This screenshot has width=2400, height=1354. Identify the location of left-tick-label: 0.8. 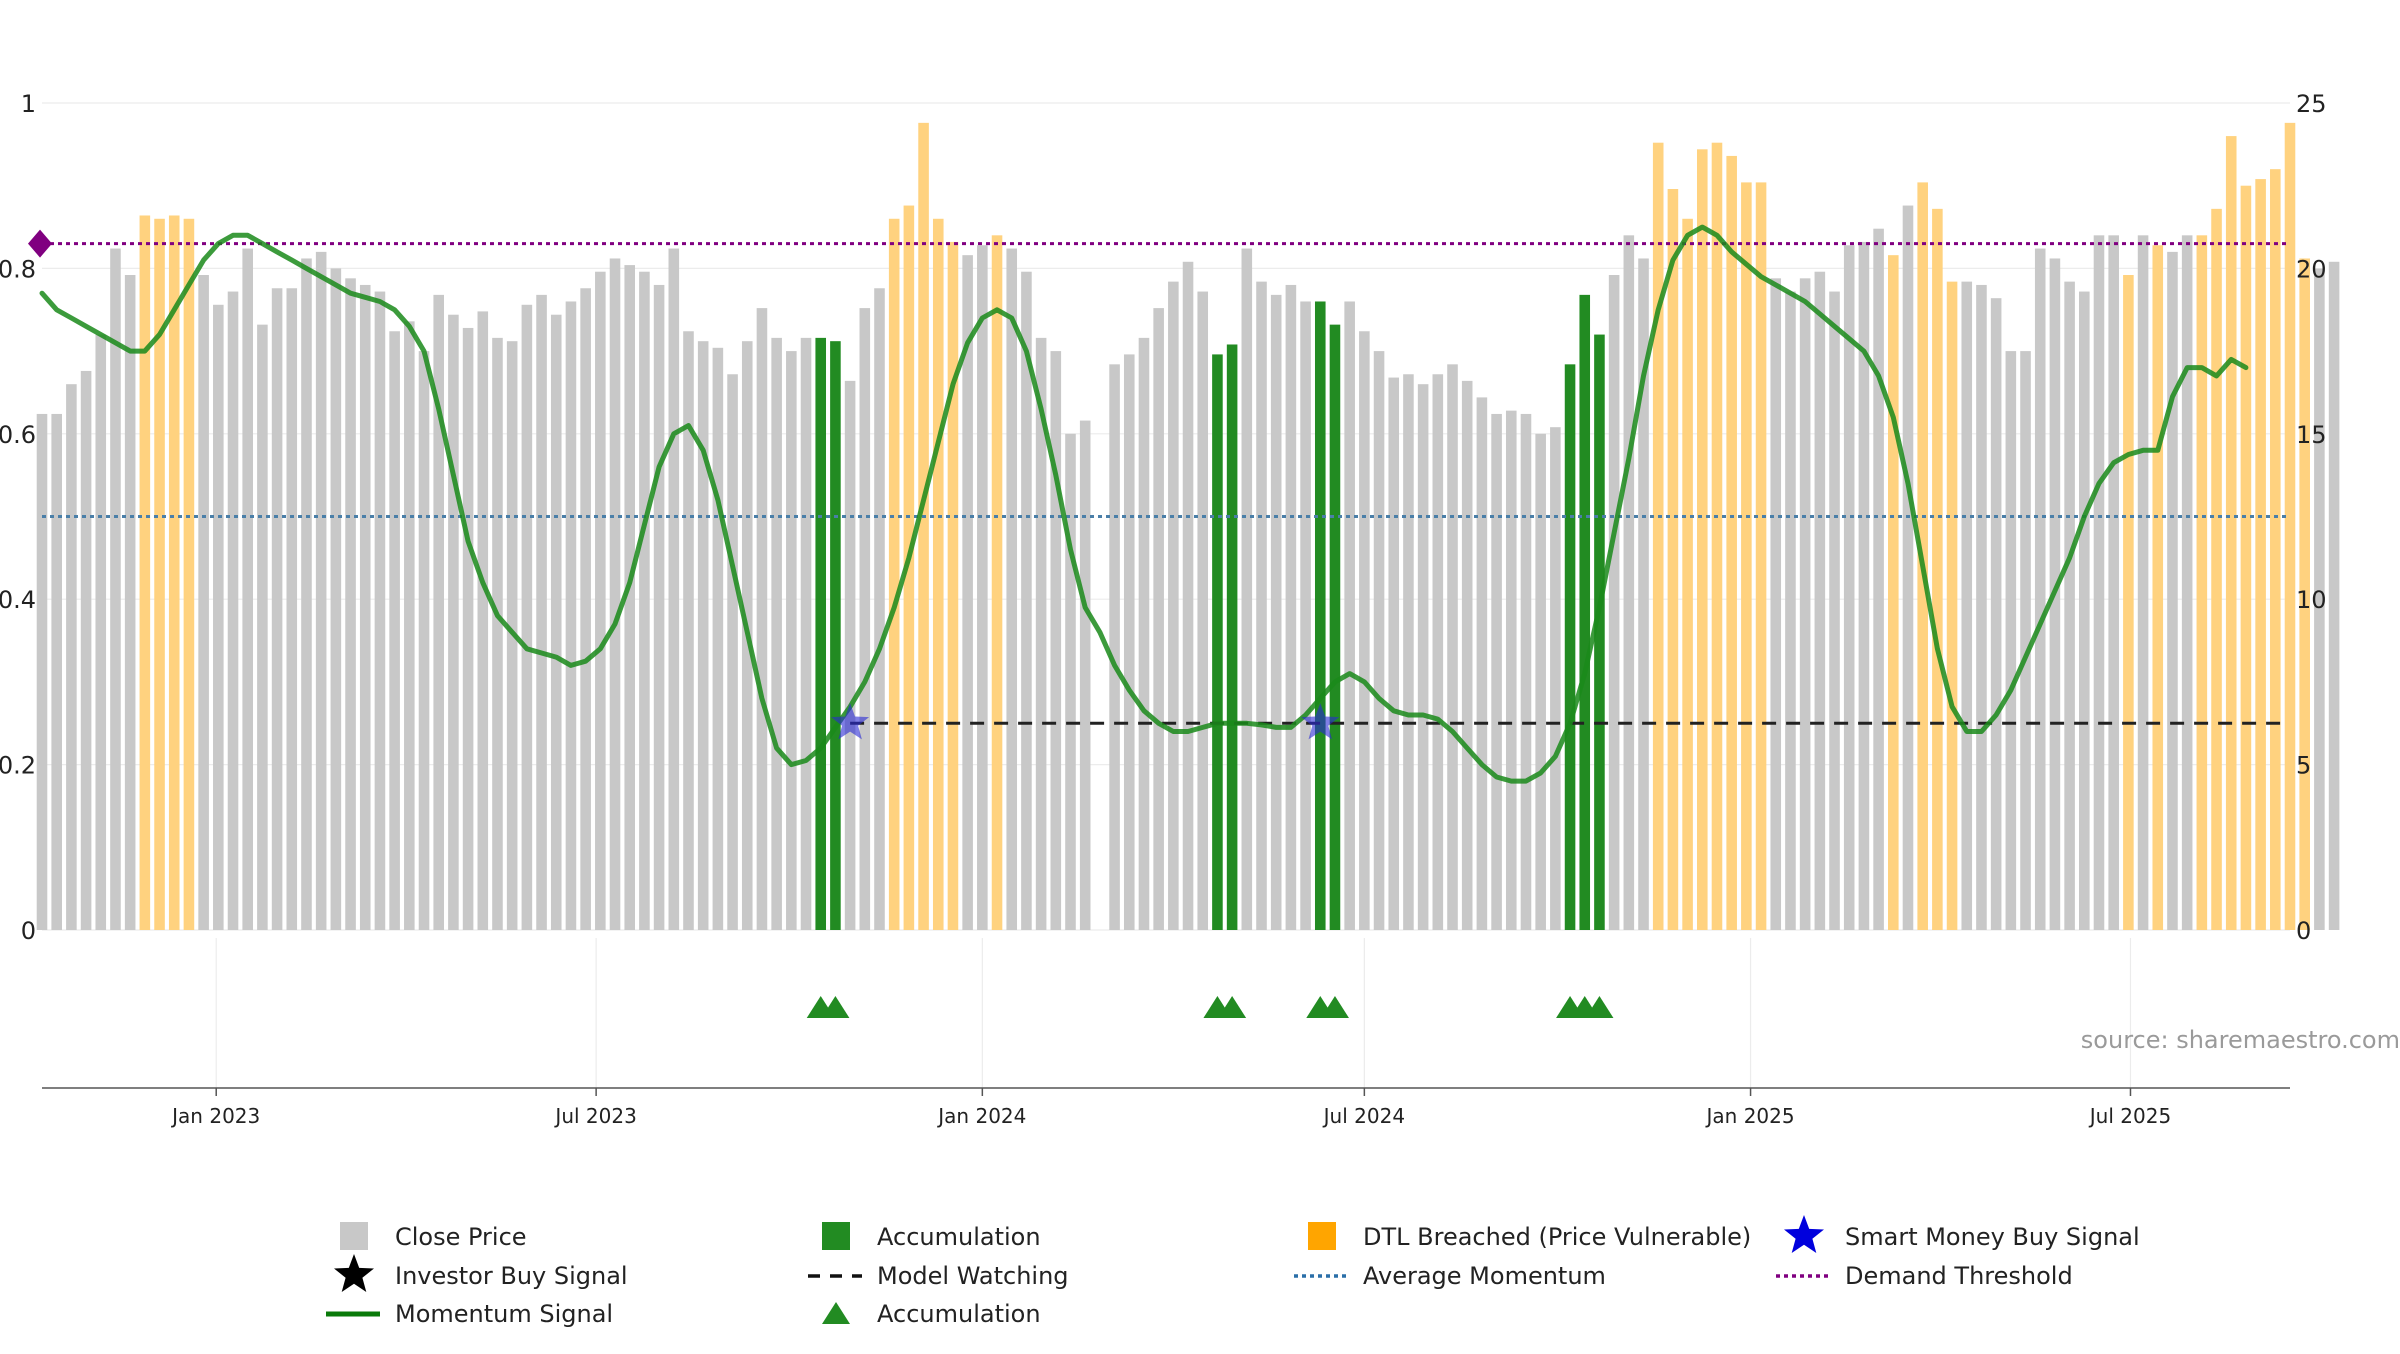
(18, 269).